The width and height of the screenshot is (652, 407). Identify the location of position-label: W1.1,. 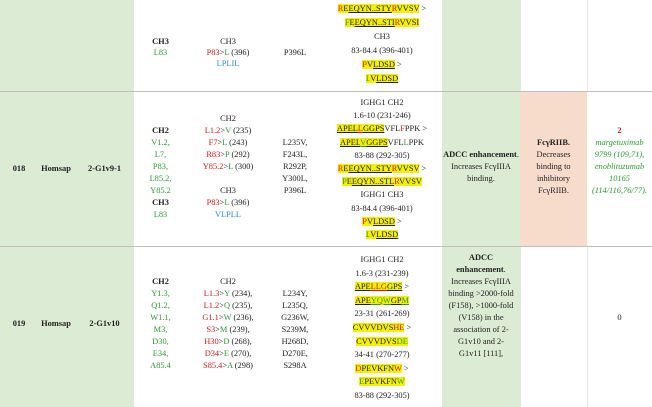
(160, 317).